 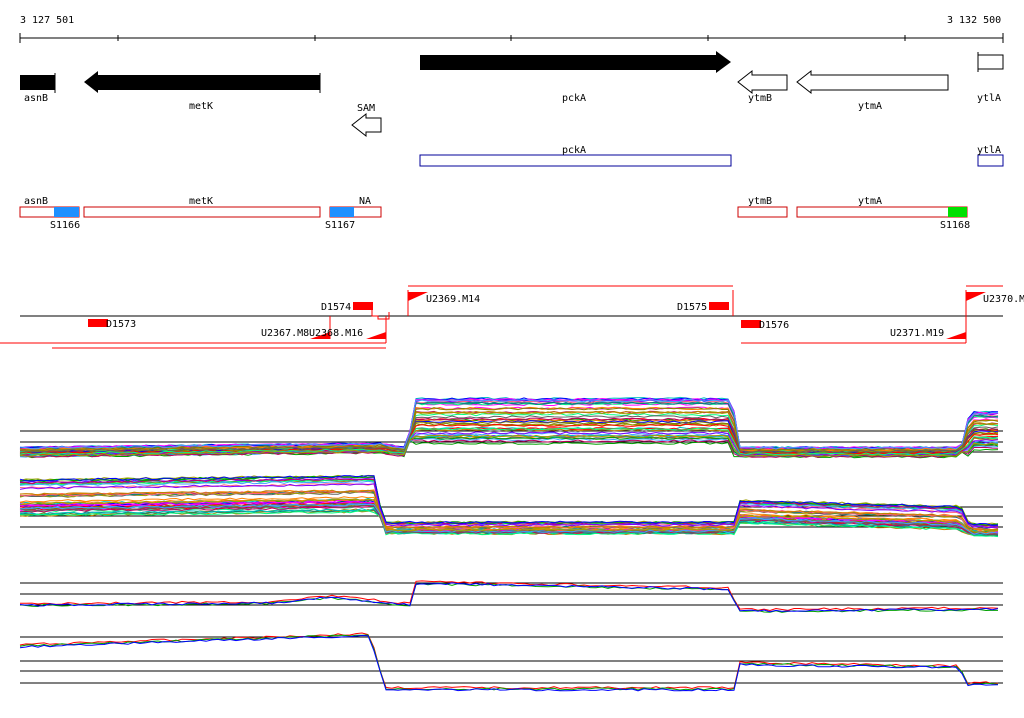 I want to click on predicted-label-pckA: pckA, so click(x=574, y=150).